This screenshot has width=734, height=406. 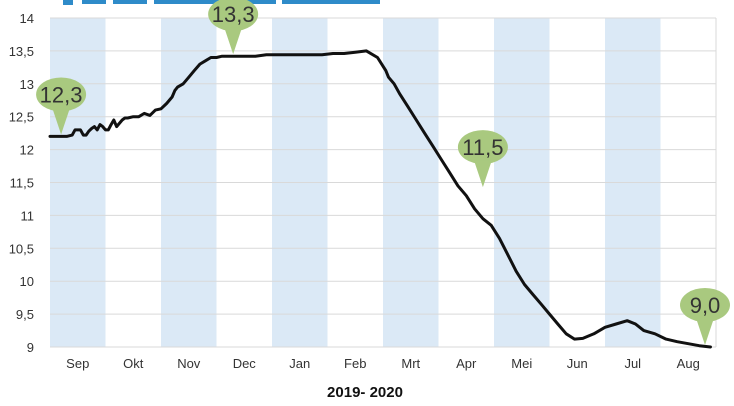 I want to click on x-tick-label: Sep, so click(x=77, y=363).